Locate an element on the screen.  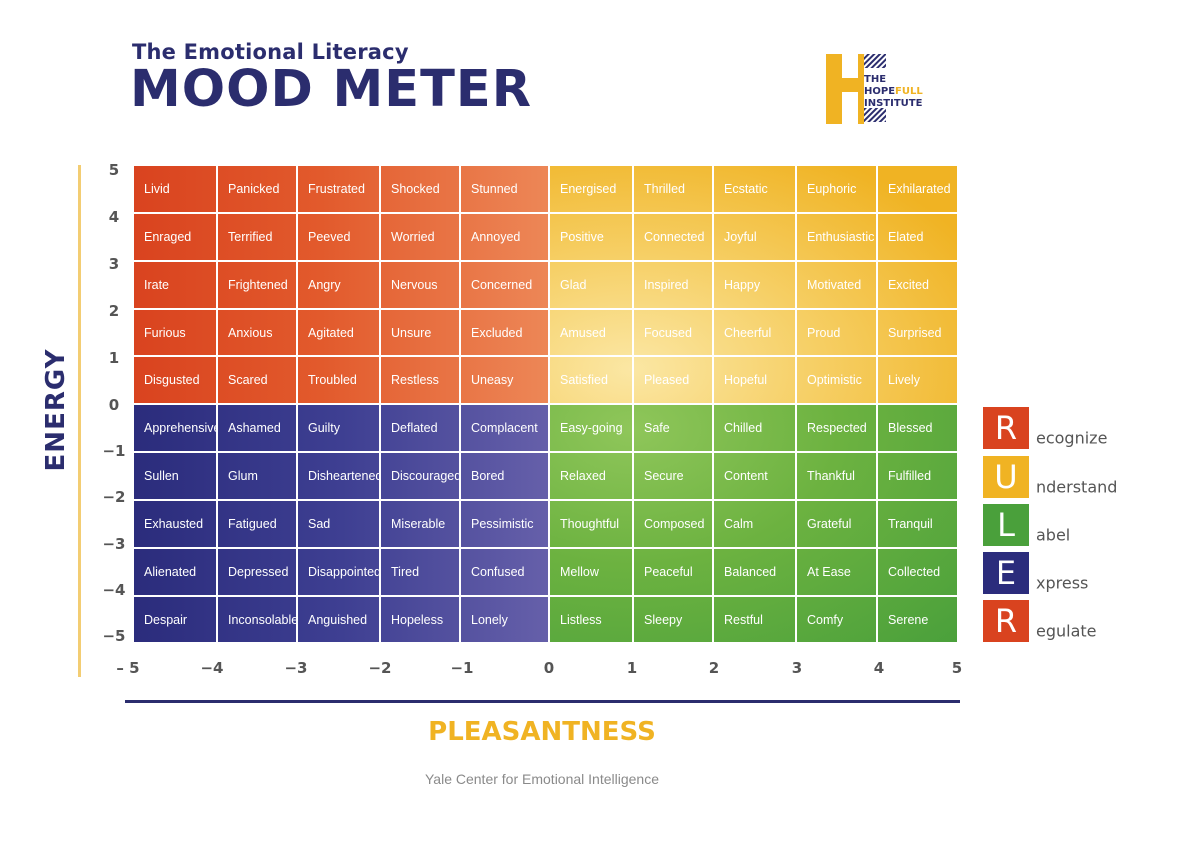
mood-cell: Peaceful is located at coordinates (674, 573).